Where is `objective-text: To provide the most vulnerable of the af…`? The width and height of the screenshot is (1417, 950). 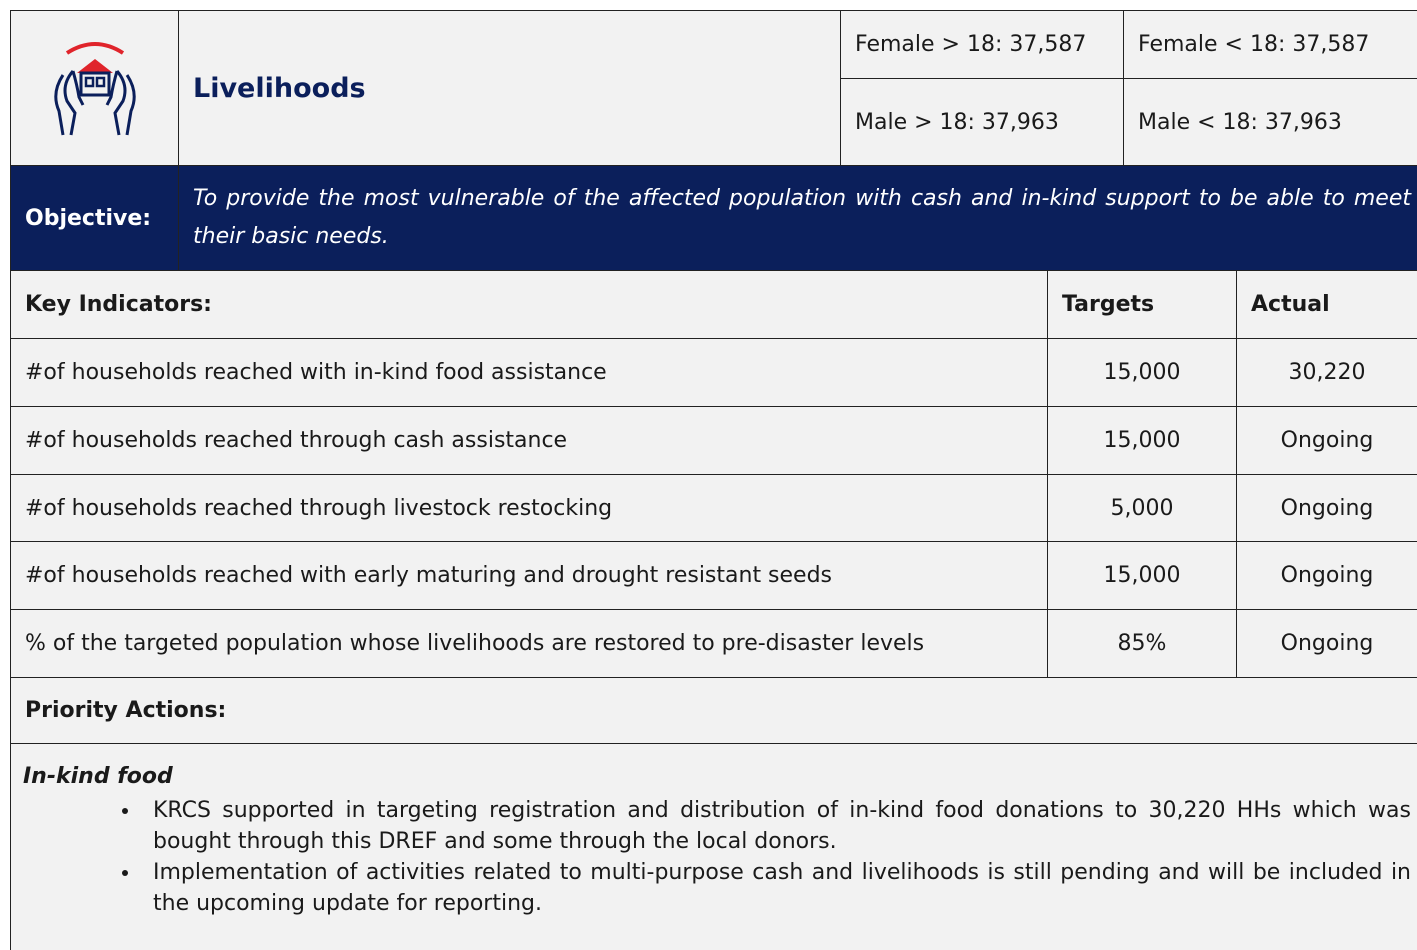
objective-text: To provide the most vulnerable of the af… is located at coordinates (797, 217).